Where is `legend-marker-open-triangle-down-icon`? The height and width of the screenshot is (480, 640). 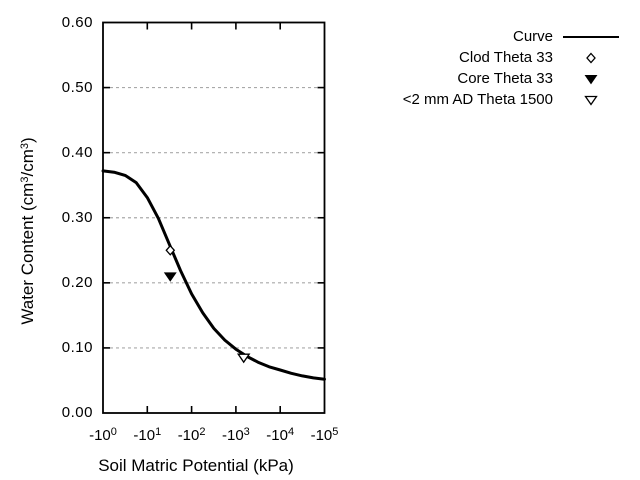
legend-marker-open-triangle-down-icon is located at coordinates (591, 100).